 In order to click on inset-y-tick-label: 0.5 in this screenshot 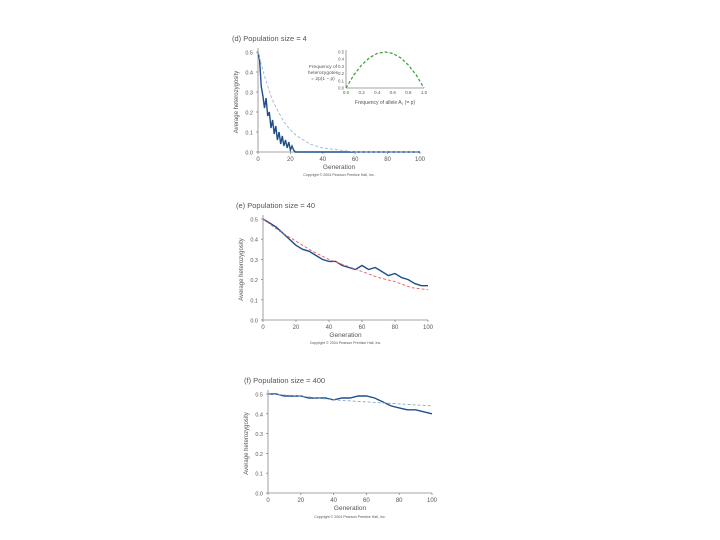, I will do `click(341, 52)`.